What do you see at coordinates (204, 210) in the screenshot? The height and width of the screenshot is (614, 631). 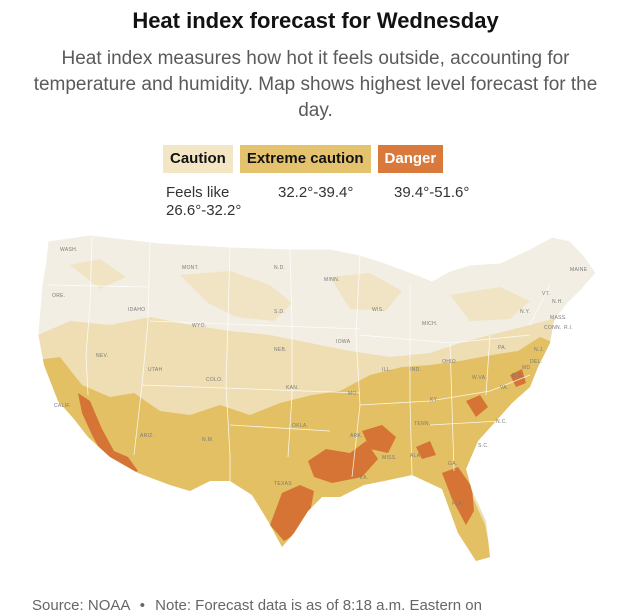 I see `legend-caution-range-line2: 26.6°-32.2°` at bounding box center [204, 210].